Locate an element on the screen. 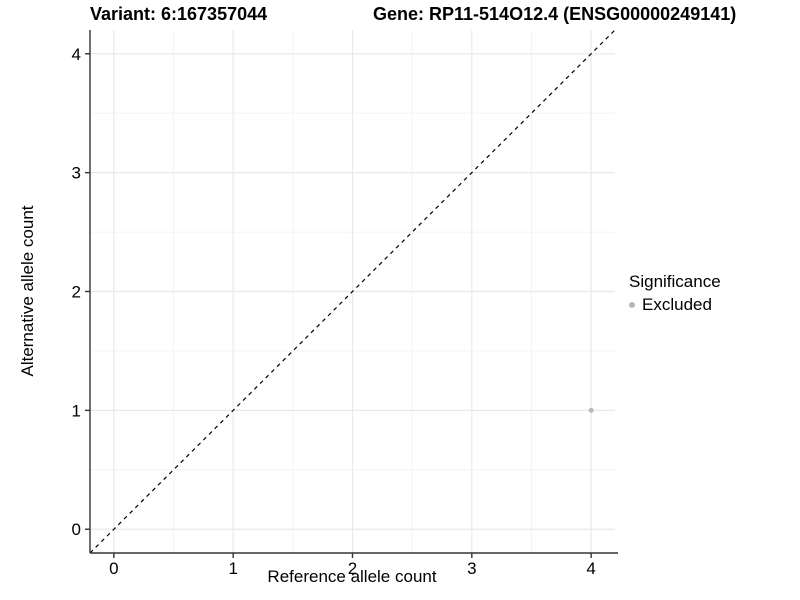 This screenshot has width=800, height=600. x-axis-label: Reference allele count is located at coordinates (352, 576).